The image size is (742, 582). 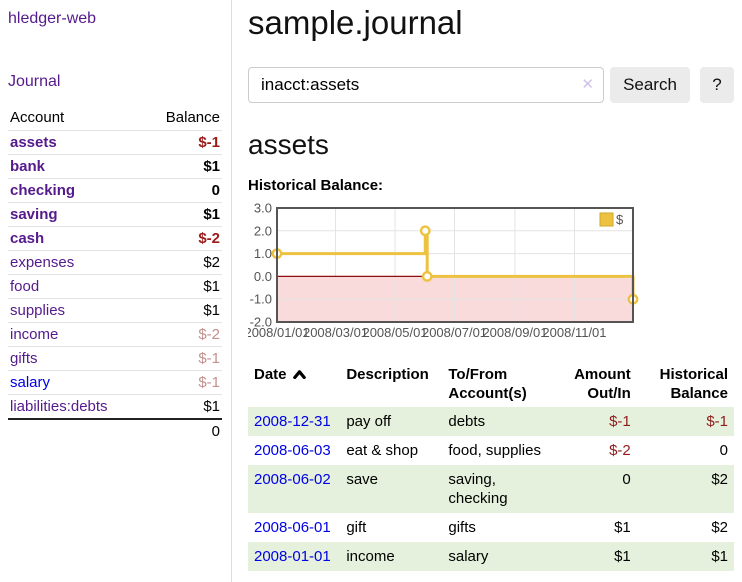 I want to click on page-title: sample.journal, so click(x=355, y=22).